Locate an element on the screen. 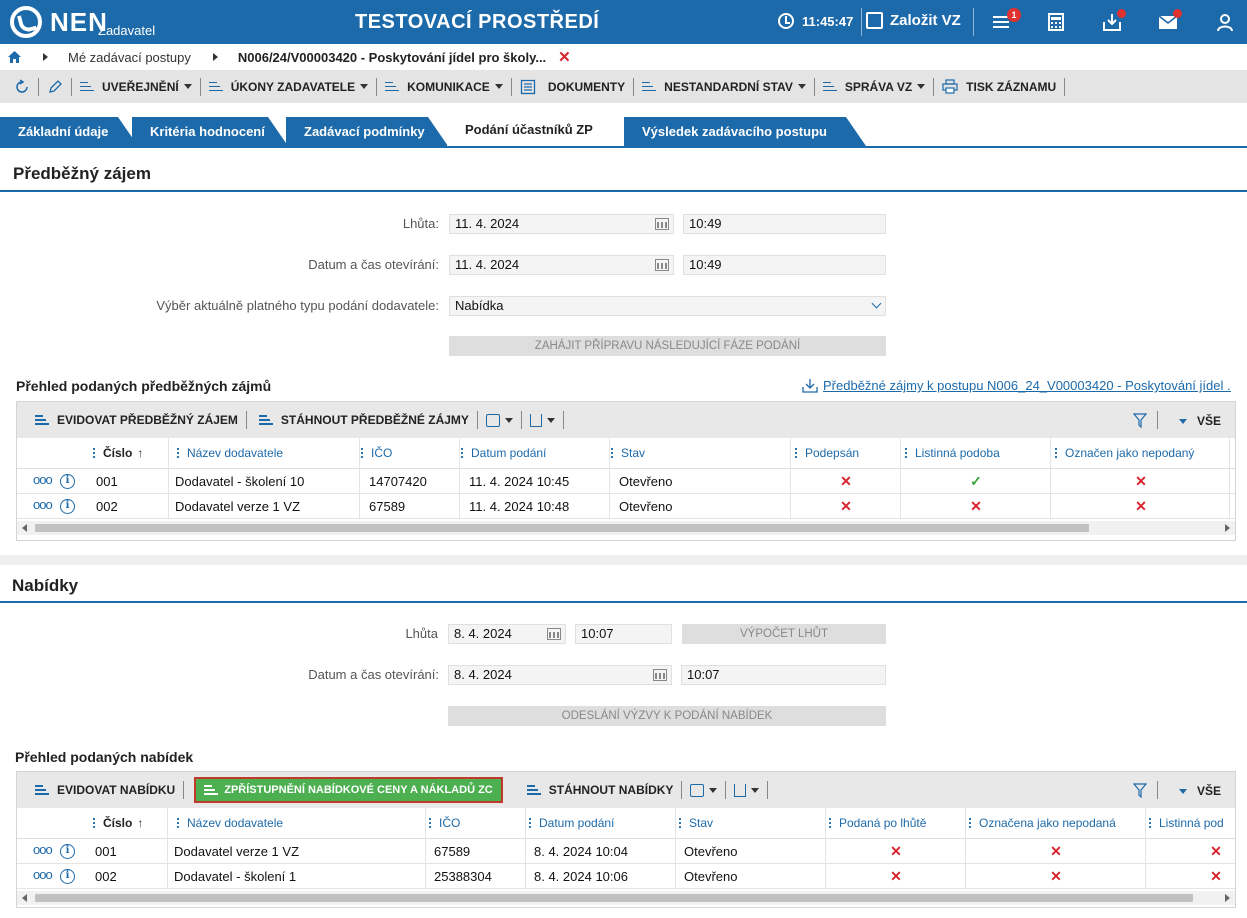 Image resolution: width=1247 pixels, height=918 pixels. zahajit-pripravu-button: ZAHÁJIT PŘÍPRAVU NÁSLEDUJÍCÍ FÁZE PODÁNÍ is located at coordinates (667, 346).